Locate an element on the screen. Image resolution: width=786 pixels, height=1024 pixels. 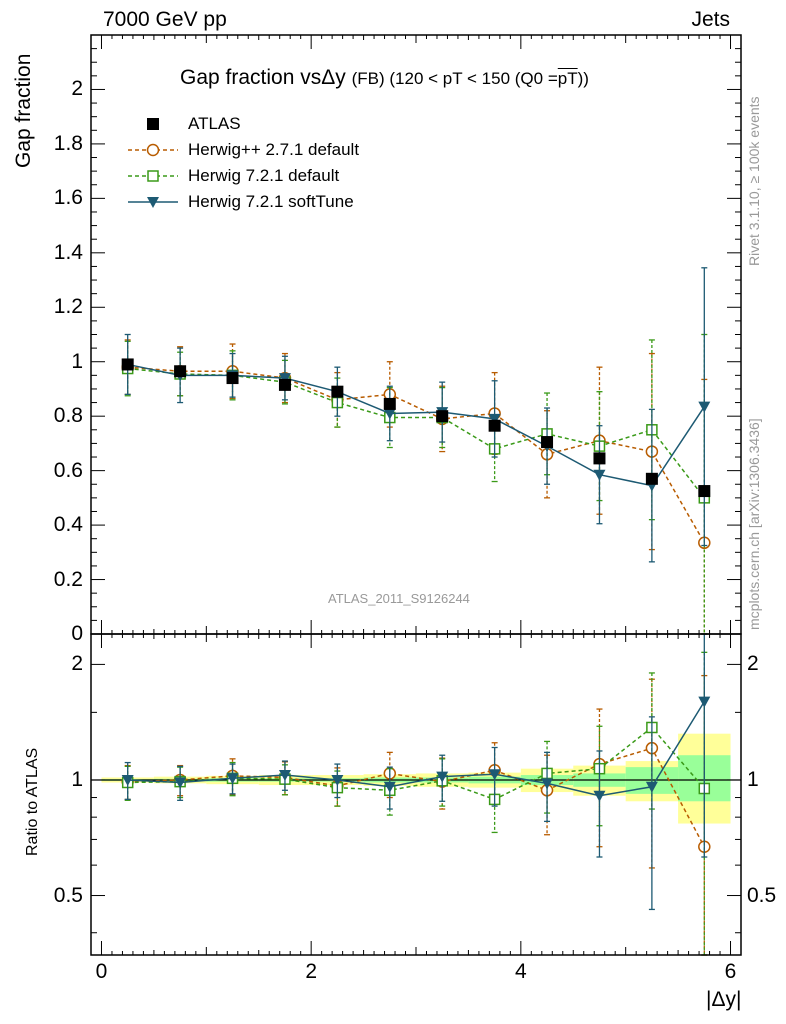
x-tick-label: 6 is located at coordinates (730, 971).